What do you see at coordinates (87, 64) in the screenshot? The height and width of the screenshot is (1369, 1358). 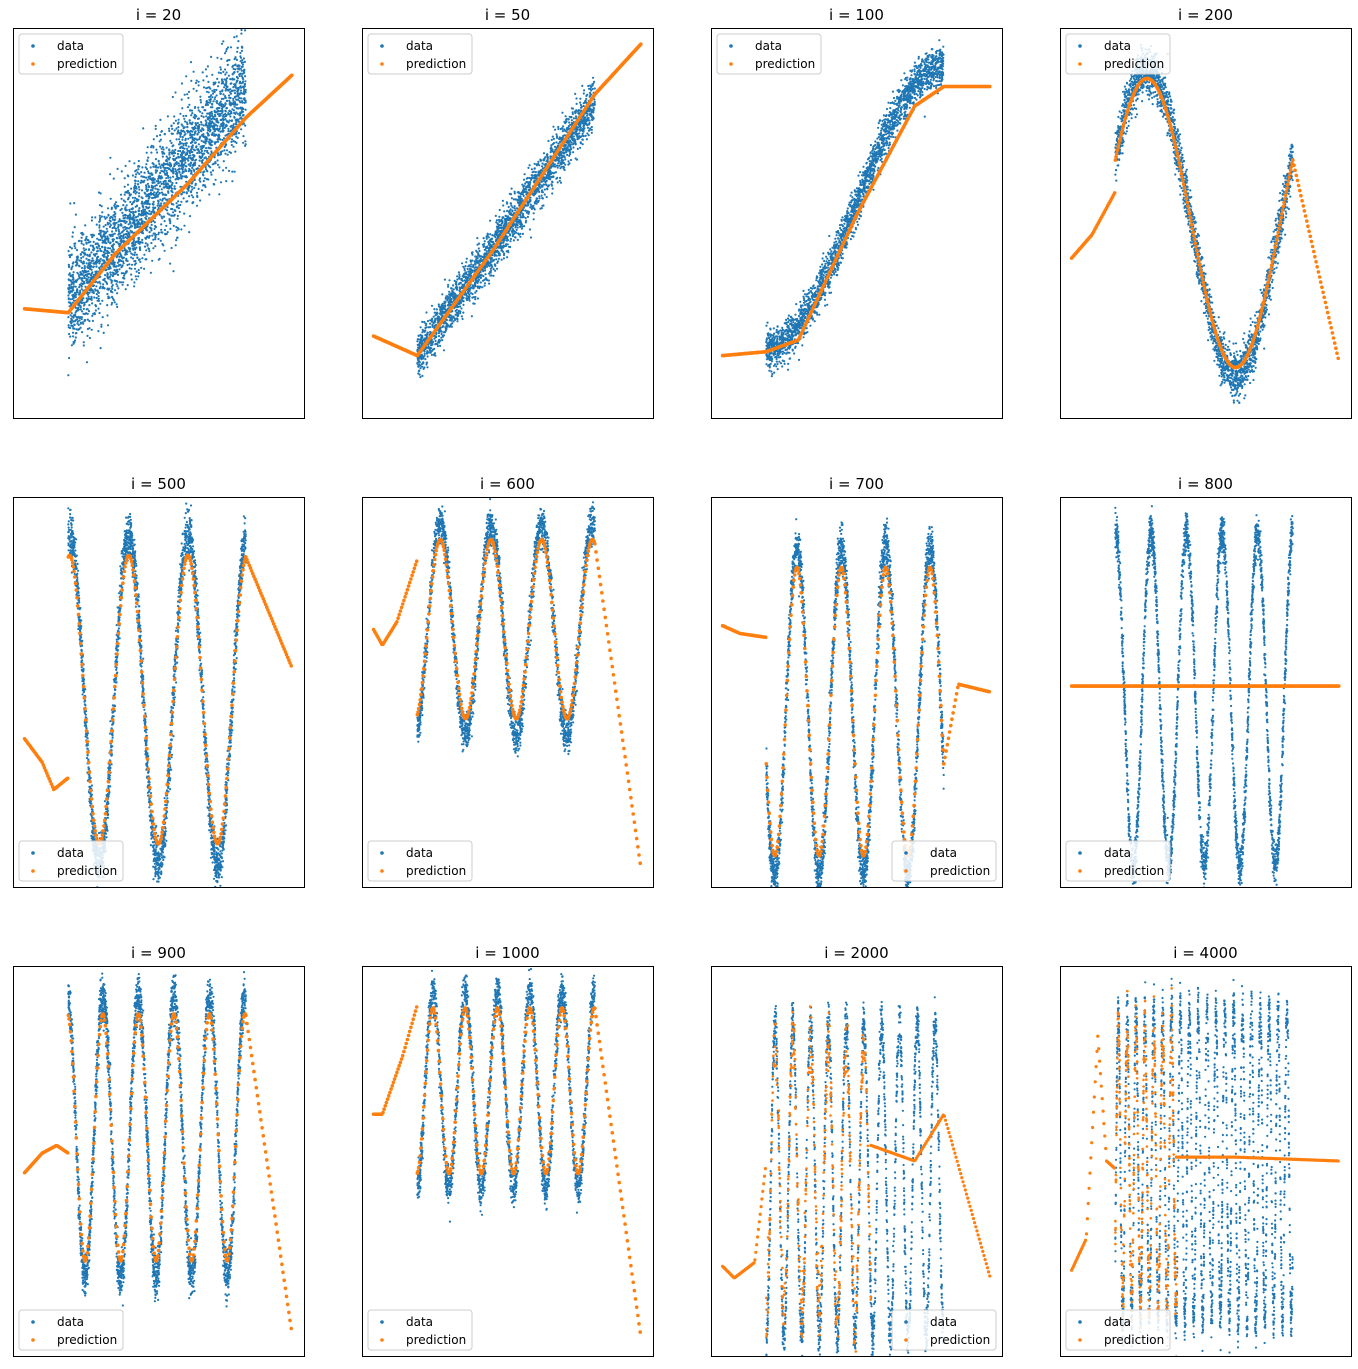 I see `legend-label-prediction: prediction` at bounding box center [87, 64].